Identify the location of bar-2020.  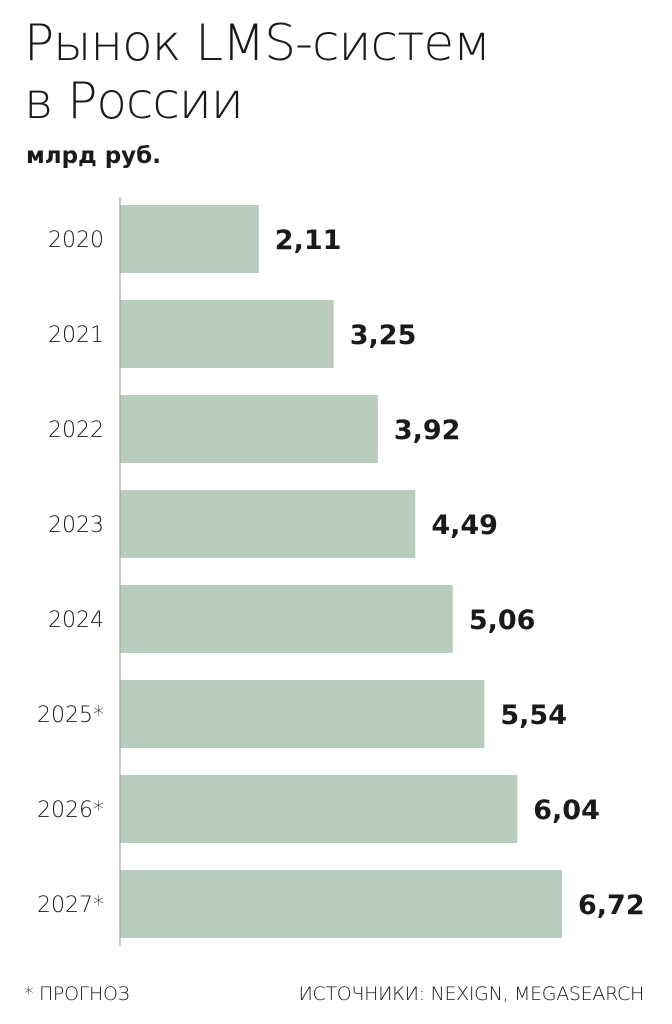
(189, 239).